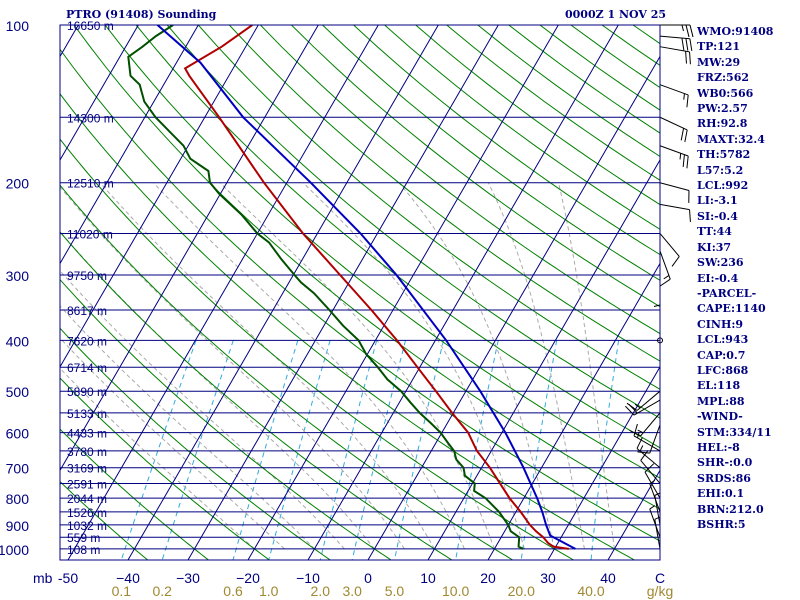  Describe the element at coordinates (616, 14) in the screenshot. I see `sounding-time: 0000Z 1 NOV 25` at that location.